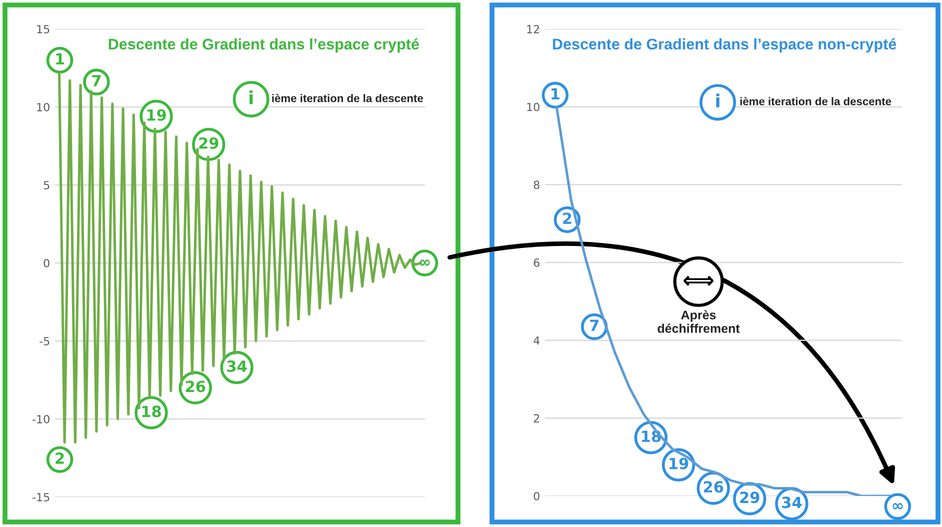 Image resolution: width=942 pixels, height=527 pixels. What do you see at coordinates (41, 497) in the screenshot?
I see `y-tick-label: -15` at bounding box center [41, 497].